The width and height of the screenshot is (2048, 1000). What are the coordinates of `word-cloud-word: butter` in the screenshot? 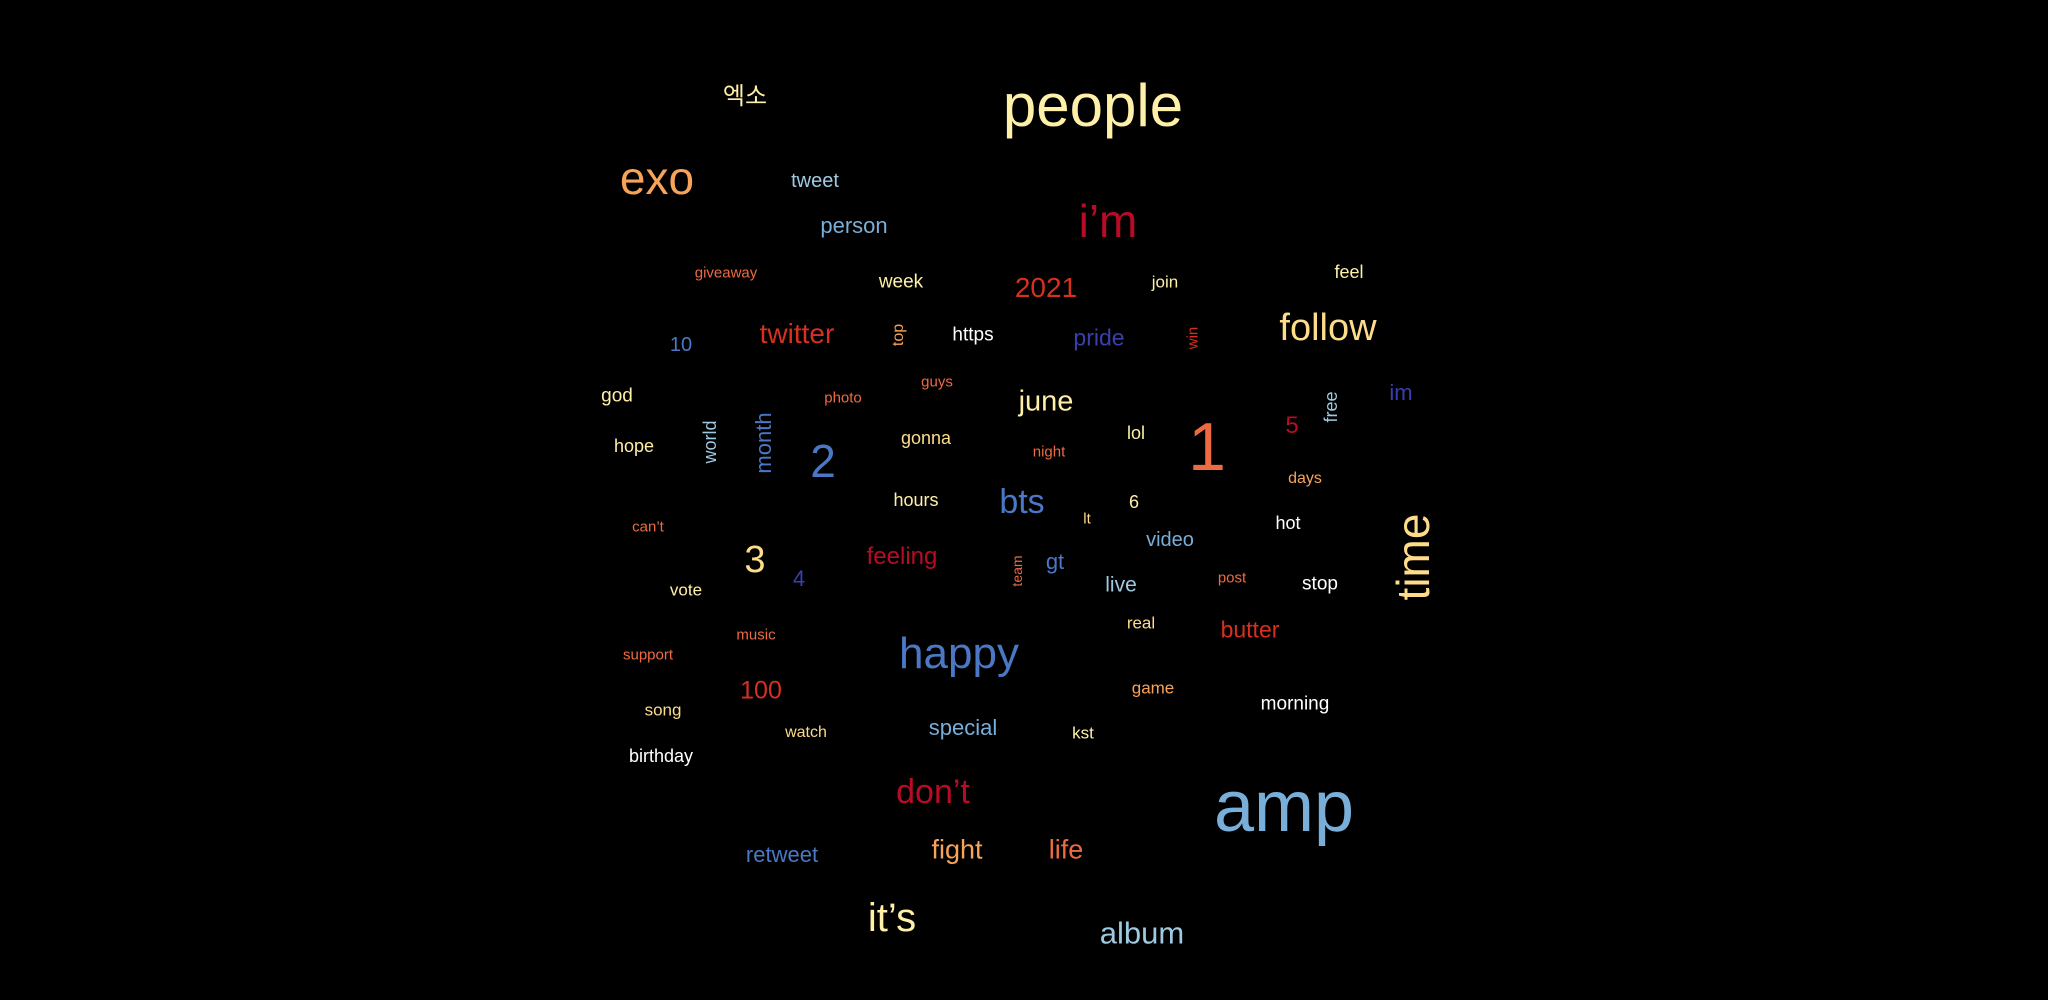 It's located at (1250, 629).